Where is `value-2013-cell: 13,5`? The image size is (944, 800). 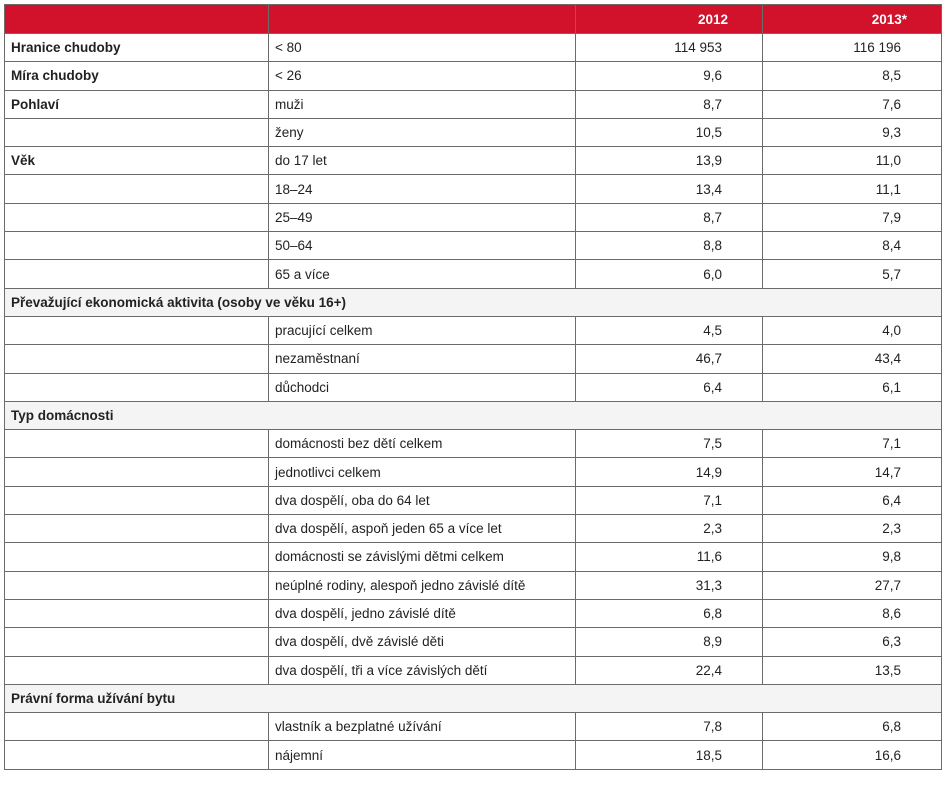 value-2013-cell: 13,5 is located at coordinates (852, 670).